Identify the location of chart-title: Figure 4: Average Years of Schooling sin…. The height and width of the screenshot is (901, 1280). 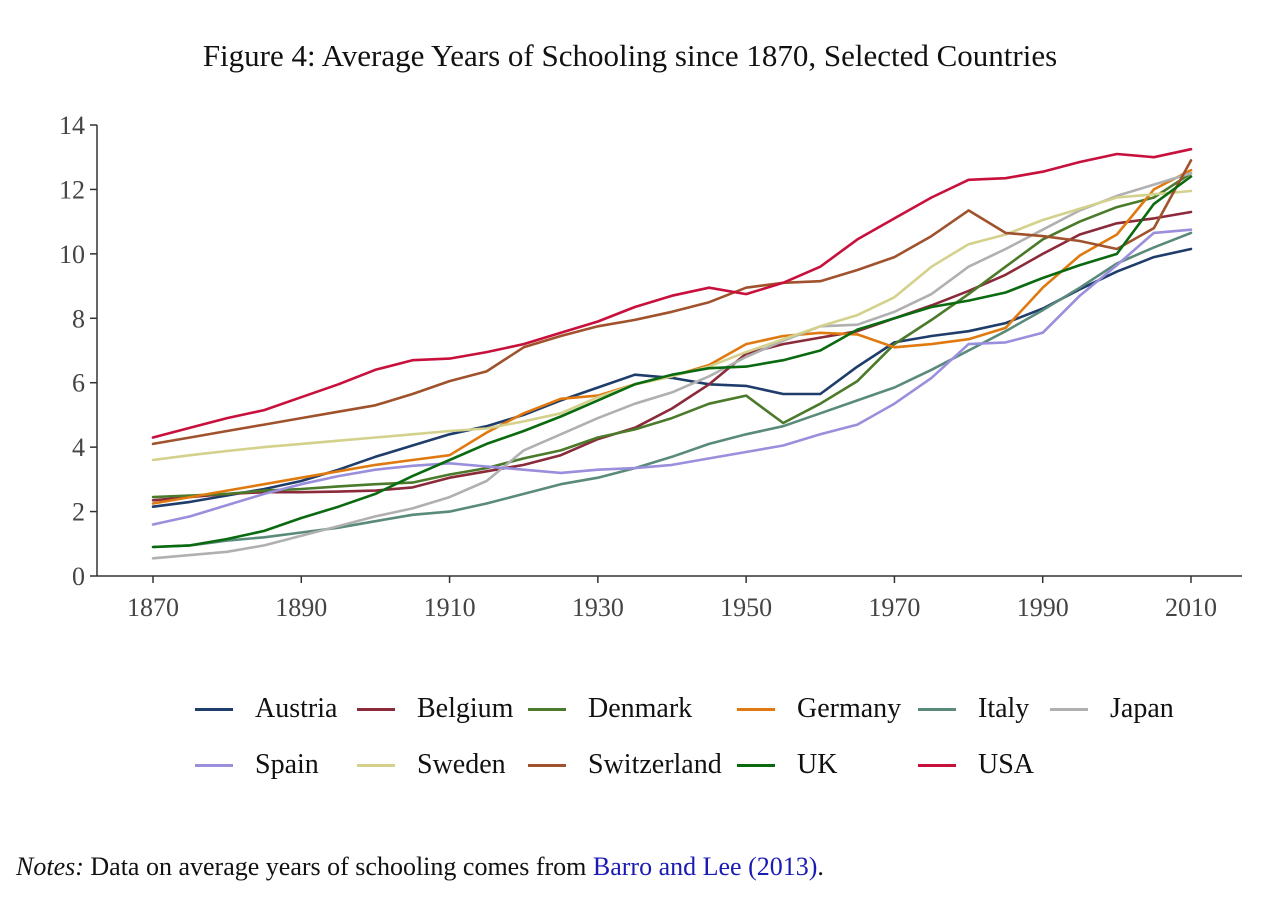
(630, 55).